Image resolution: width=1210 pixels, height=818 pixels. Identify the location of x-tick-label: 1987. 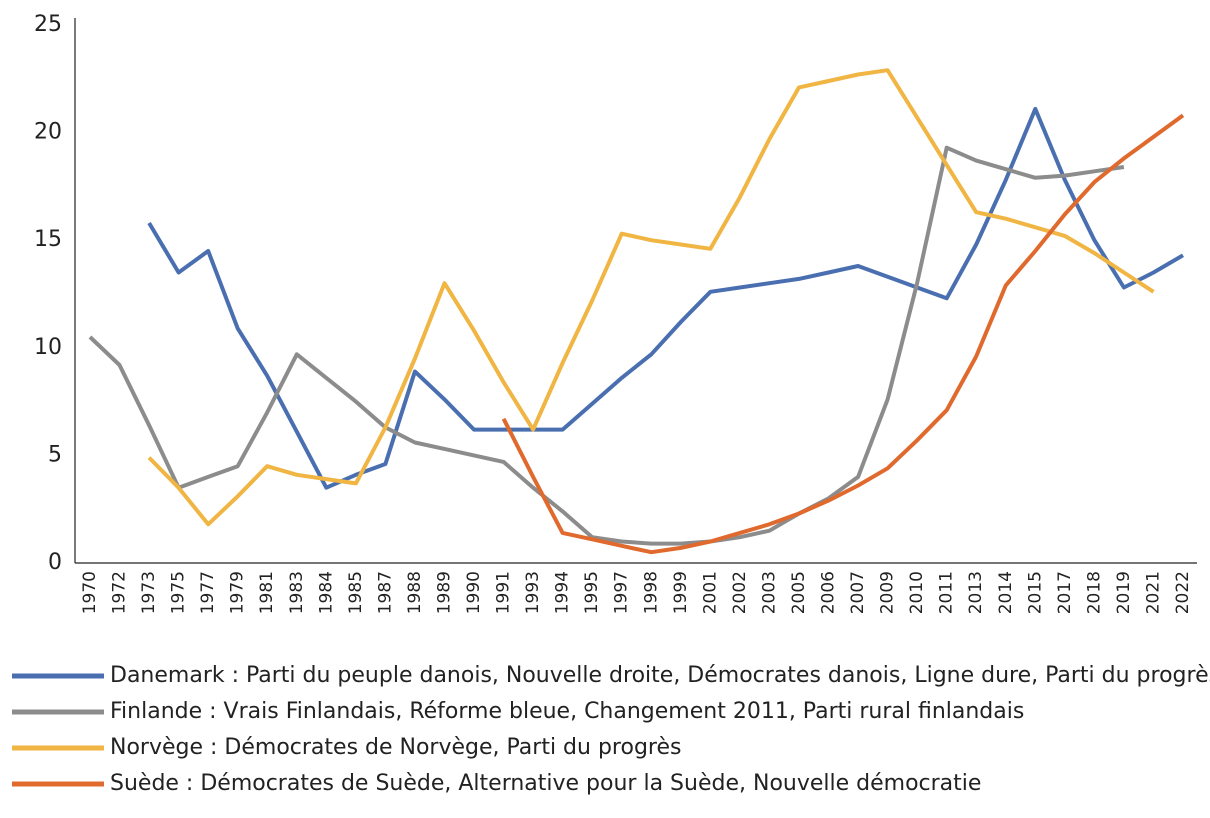
(385, 592).